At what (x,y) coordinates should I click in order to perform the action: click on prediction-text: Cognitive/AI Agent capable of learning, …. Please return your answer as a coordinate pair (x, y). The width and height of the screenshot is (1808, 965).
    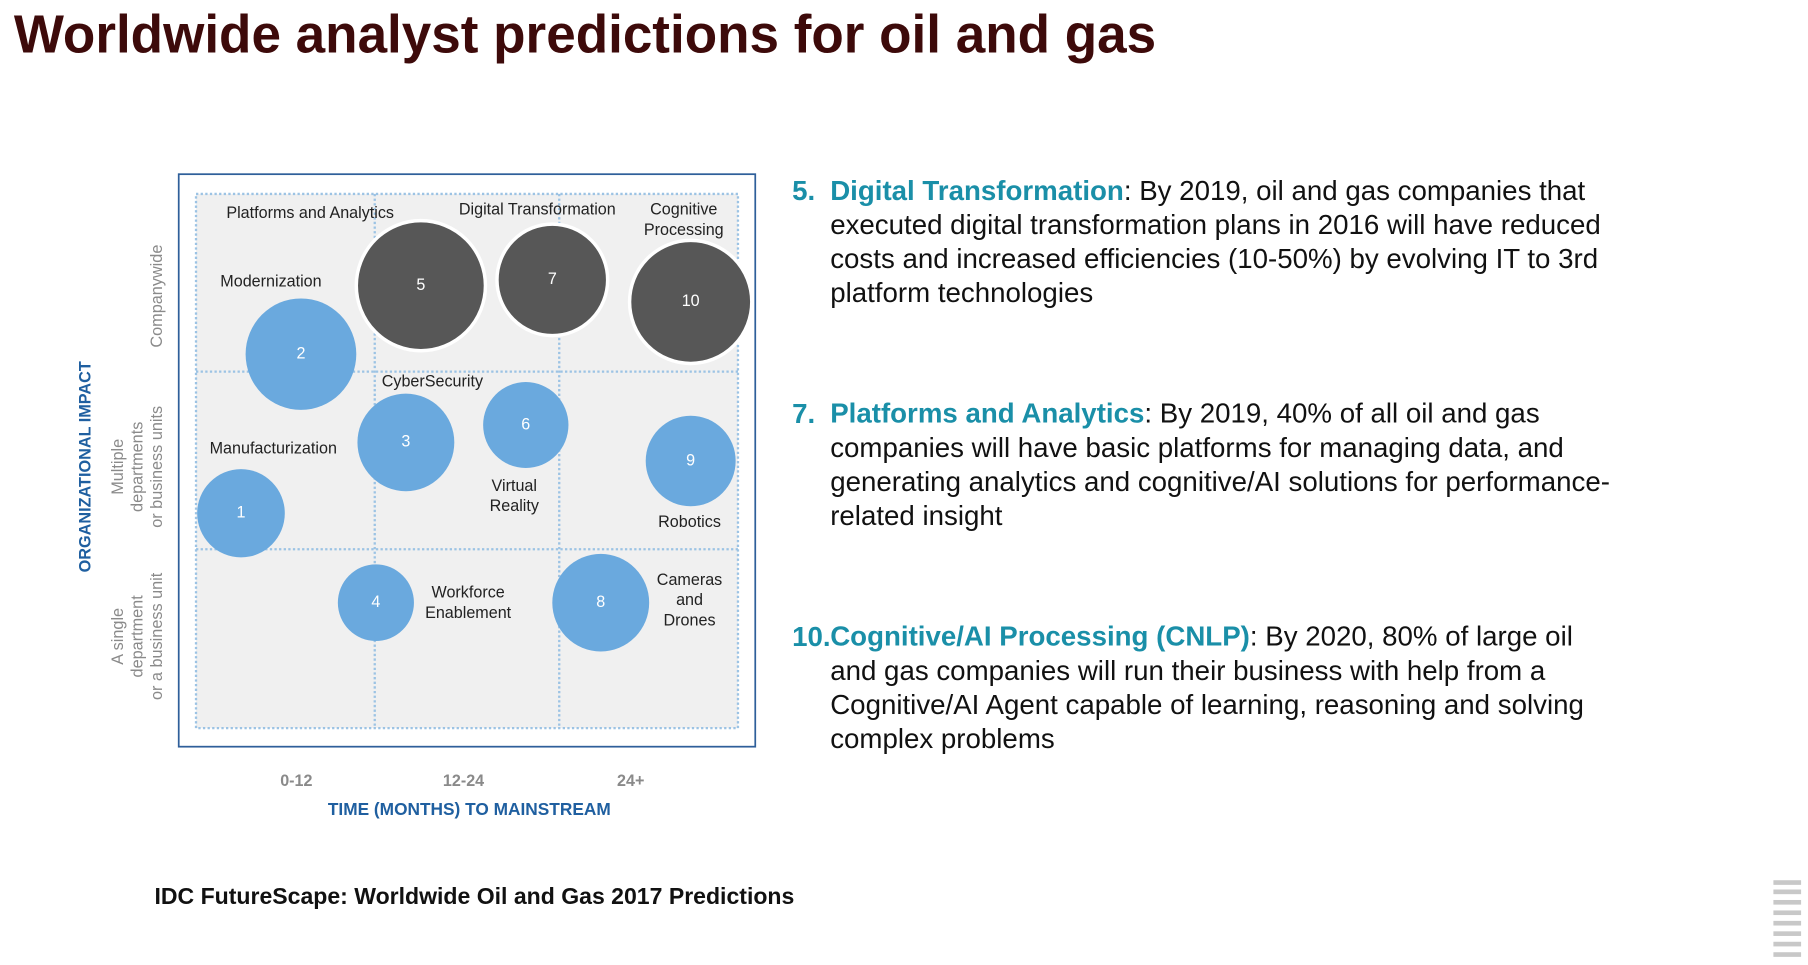
    Looking at the image, I should click on (1207, 704).